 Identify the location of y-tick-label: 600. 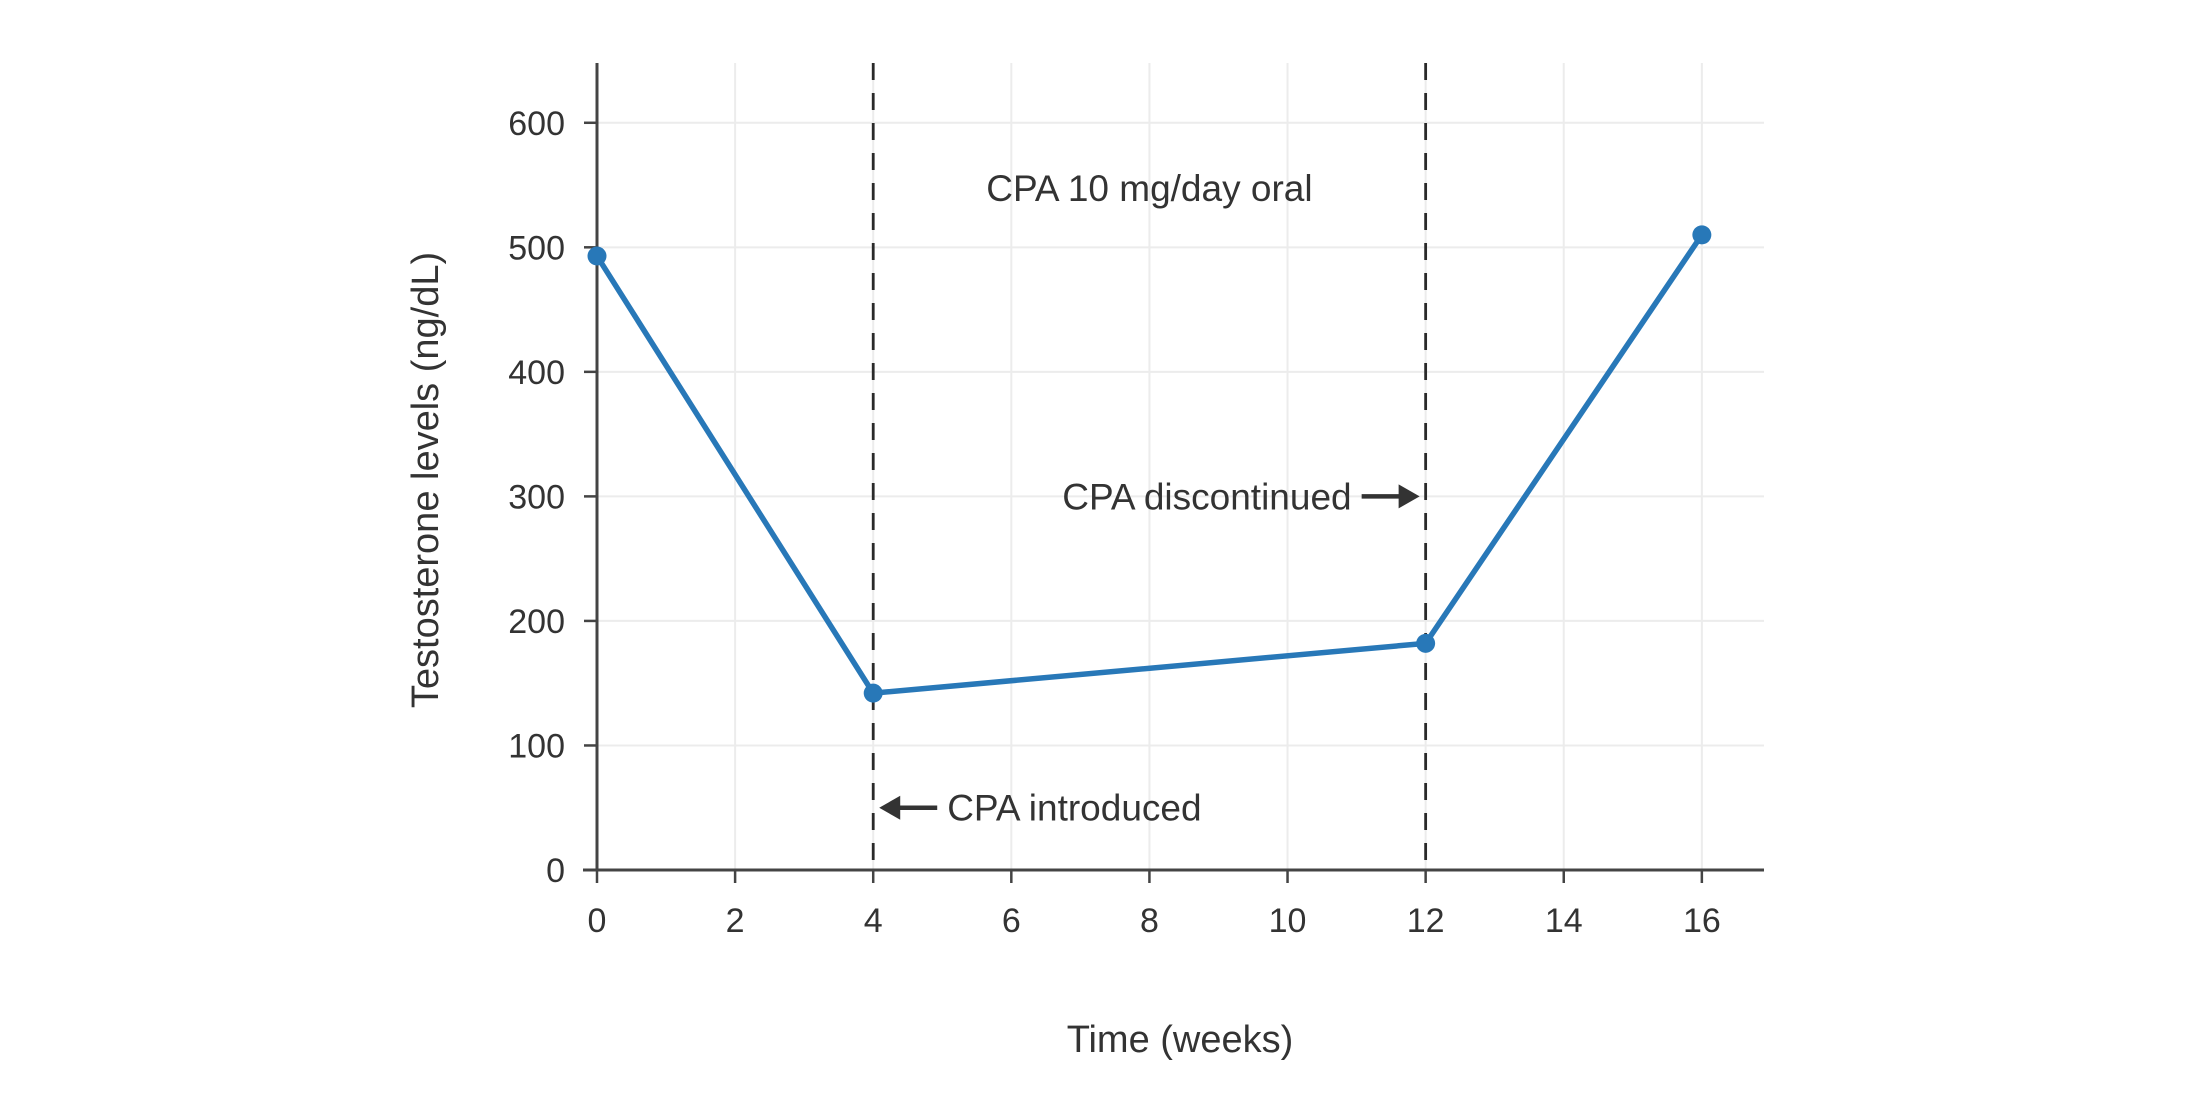
(536, 124).